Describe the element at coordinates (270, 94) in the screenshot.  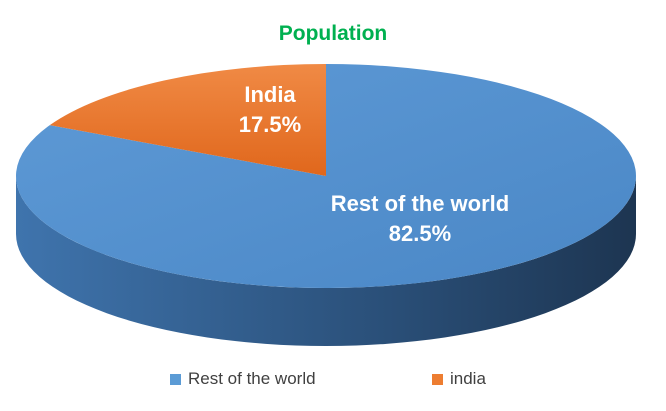
I see `data-label-name: India` at that location.